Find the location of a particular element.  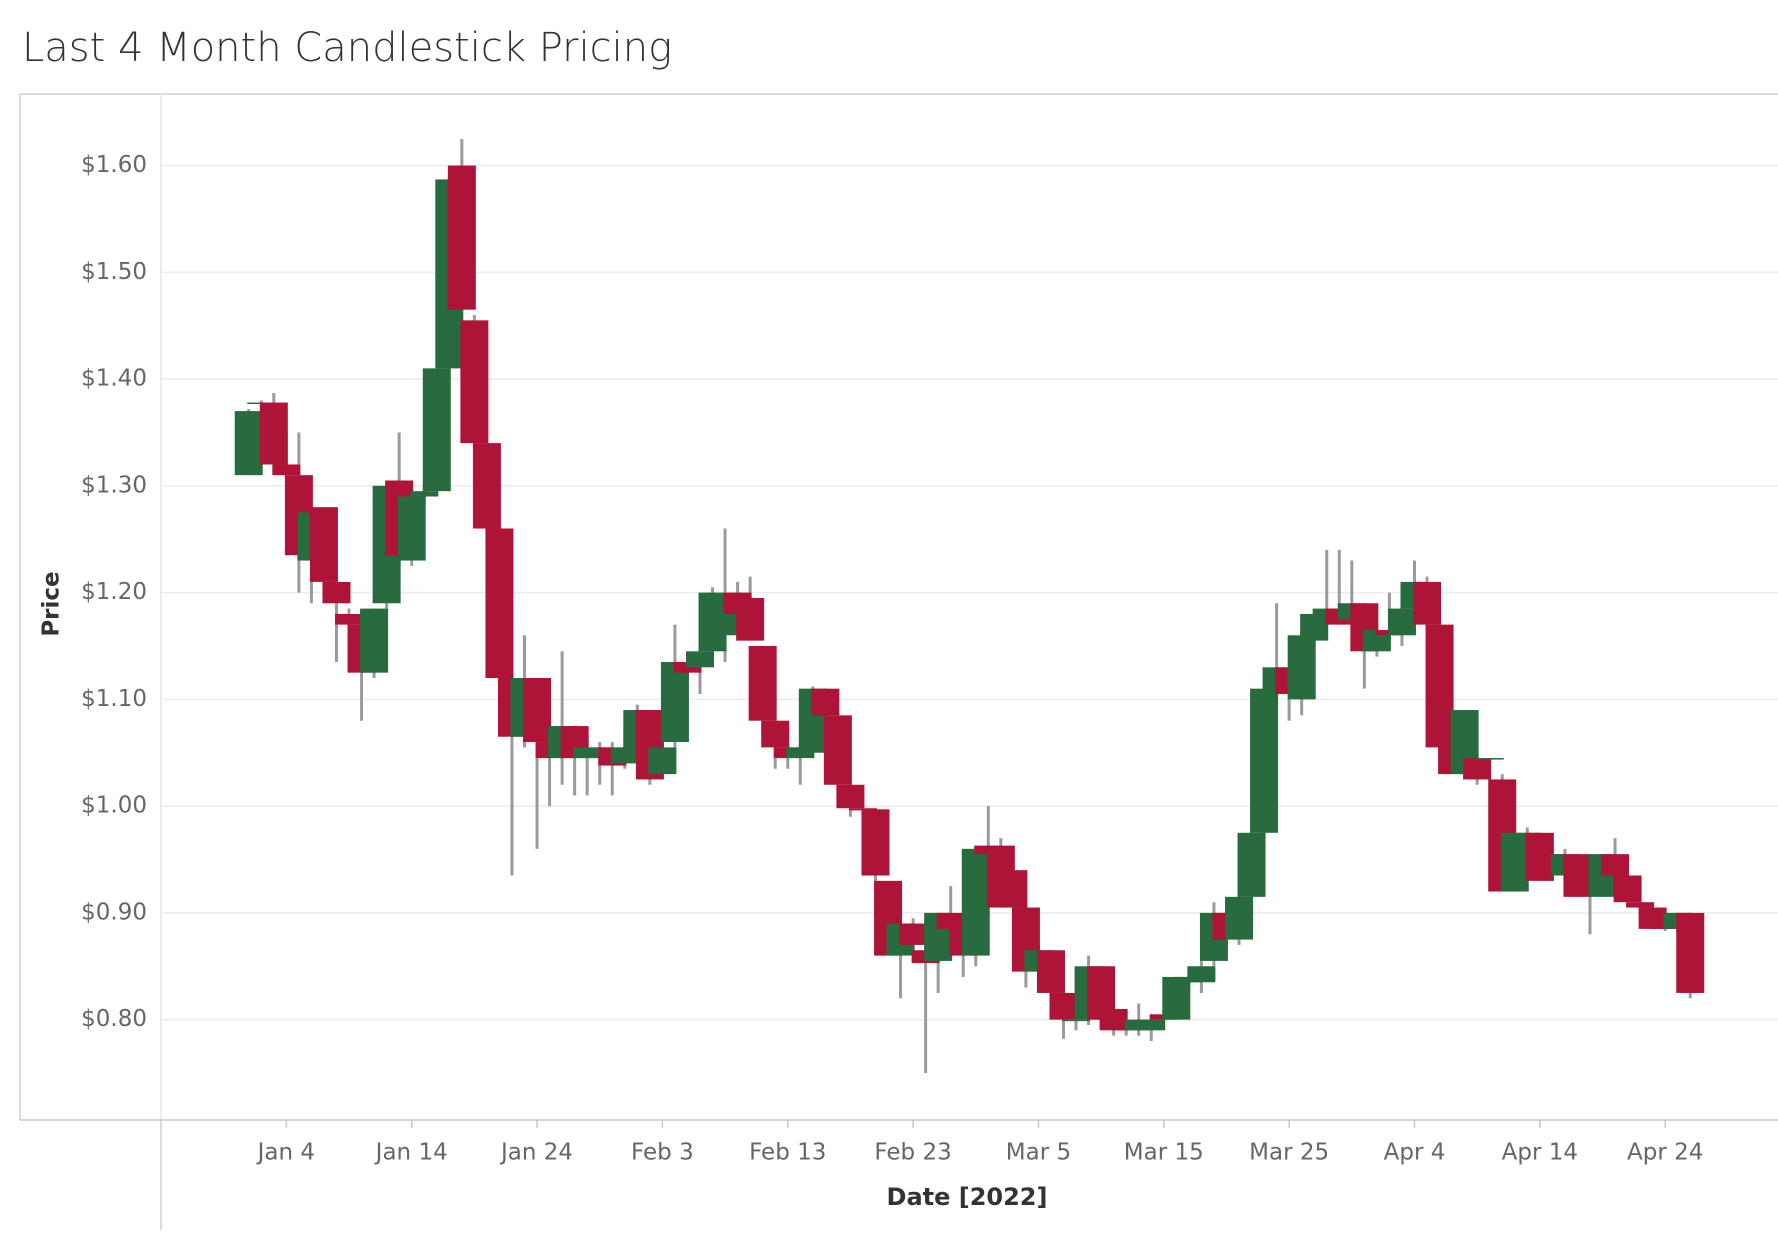

y-tick-label: $1.60 is located at coordinates (114, 165).